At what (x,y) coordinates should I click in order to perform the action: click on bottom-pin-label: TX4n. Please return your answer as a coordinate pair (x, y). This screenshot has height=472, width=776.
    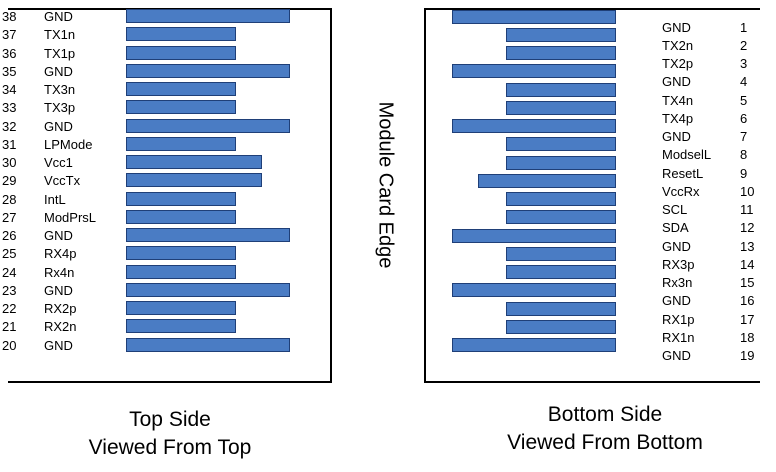
    Looking at the image, I should click on (678, 100).